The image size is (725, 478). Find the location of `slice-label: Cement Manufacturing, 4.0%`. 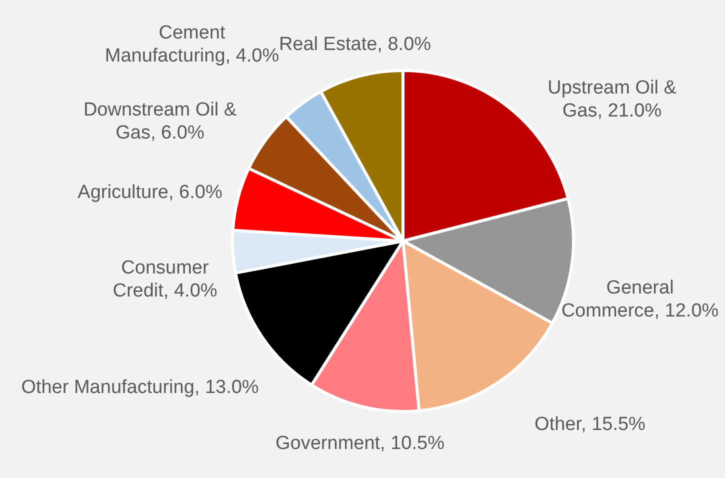

slice-label: Cement Manufacturing, 4.0% is located at coordinates (192, 44).